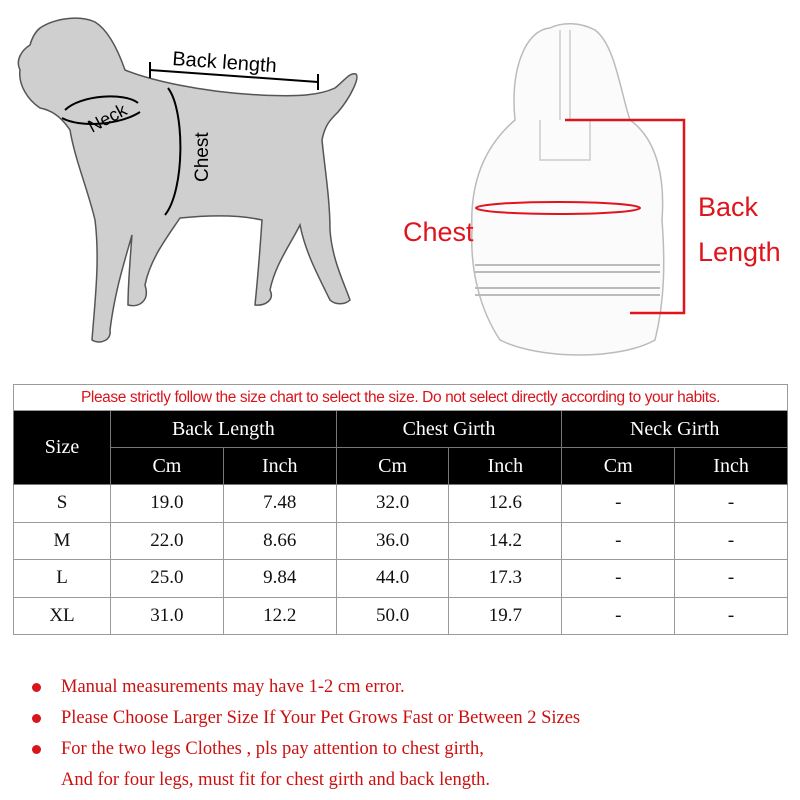  I want to click on measurement-cell: 9.84, so click(279, 578).